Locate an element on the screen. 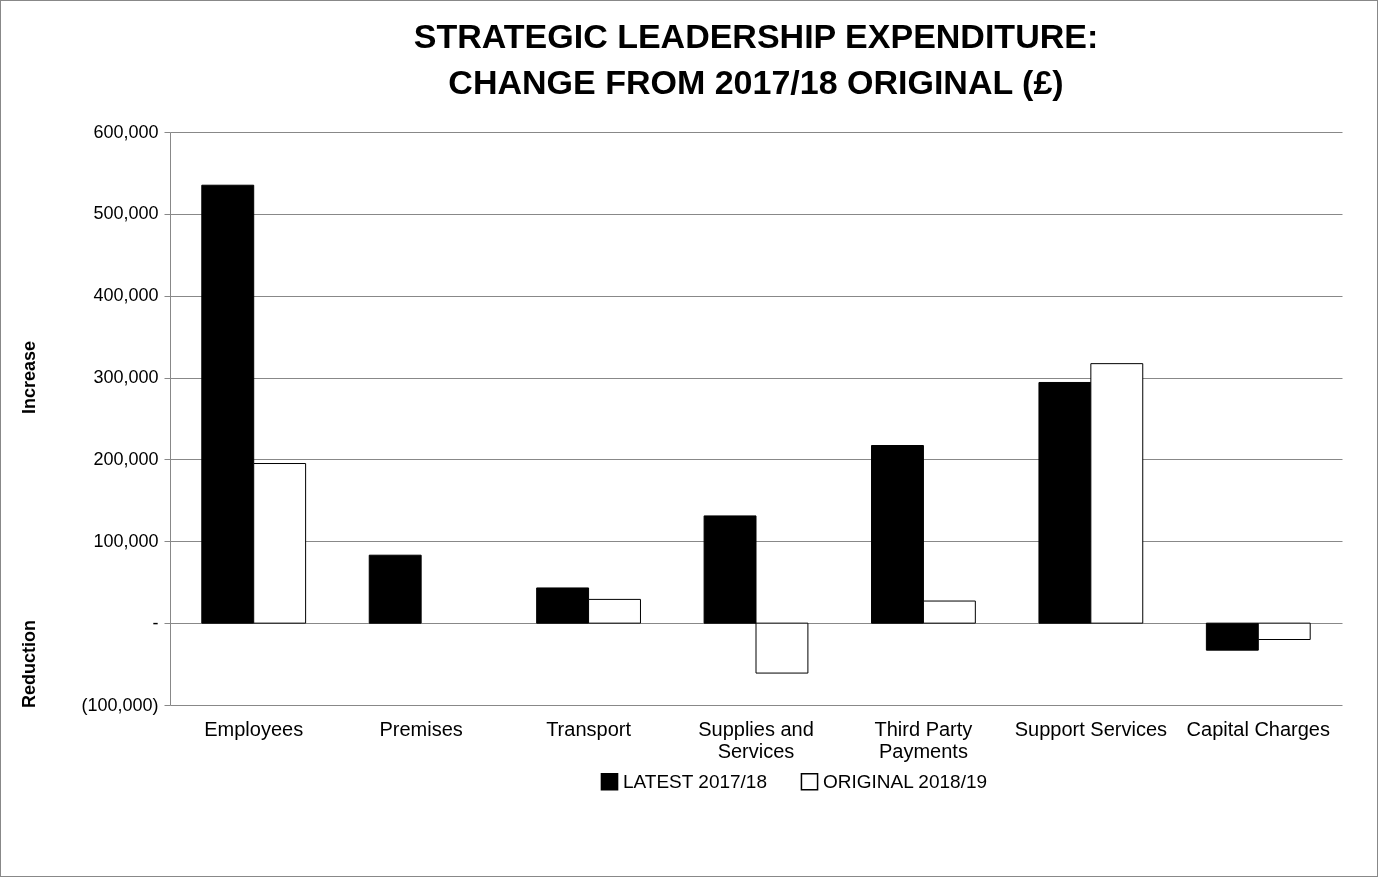  x-tick-label: Employees is located at coordinates (254, 728).